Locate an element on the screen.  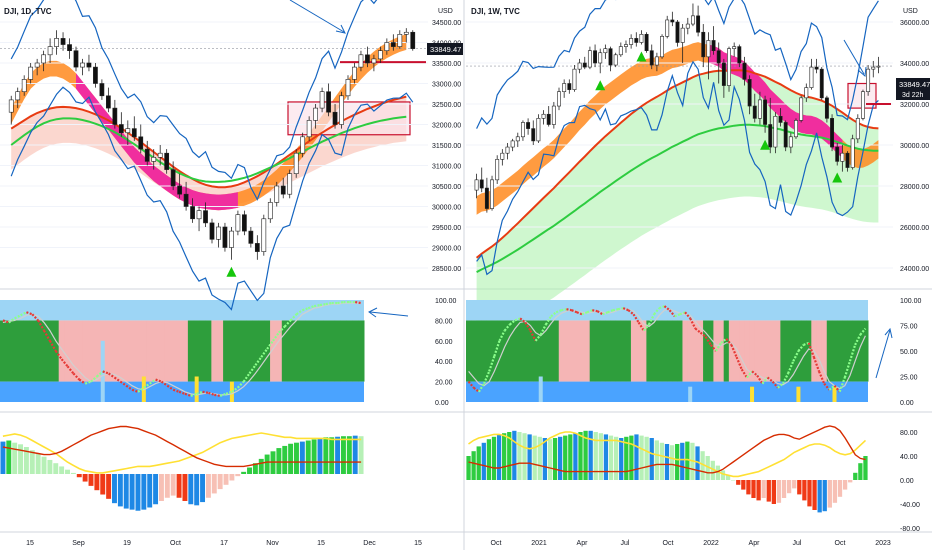
xtick-1d: 19 is located at coordinates (127, 543).